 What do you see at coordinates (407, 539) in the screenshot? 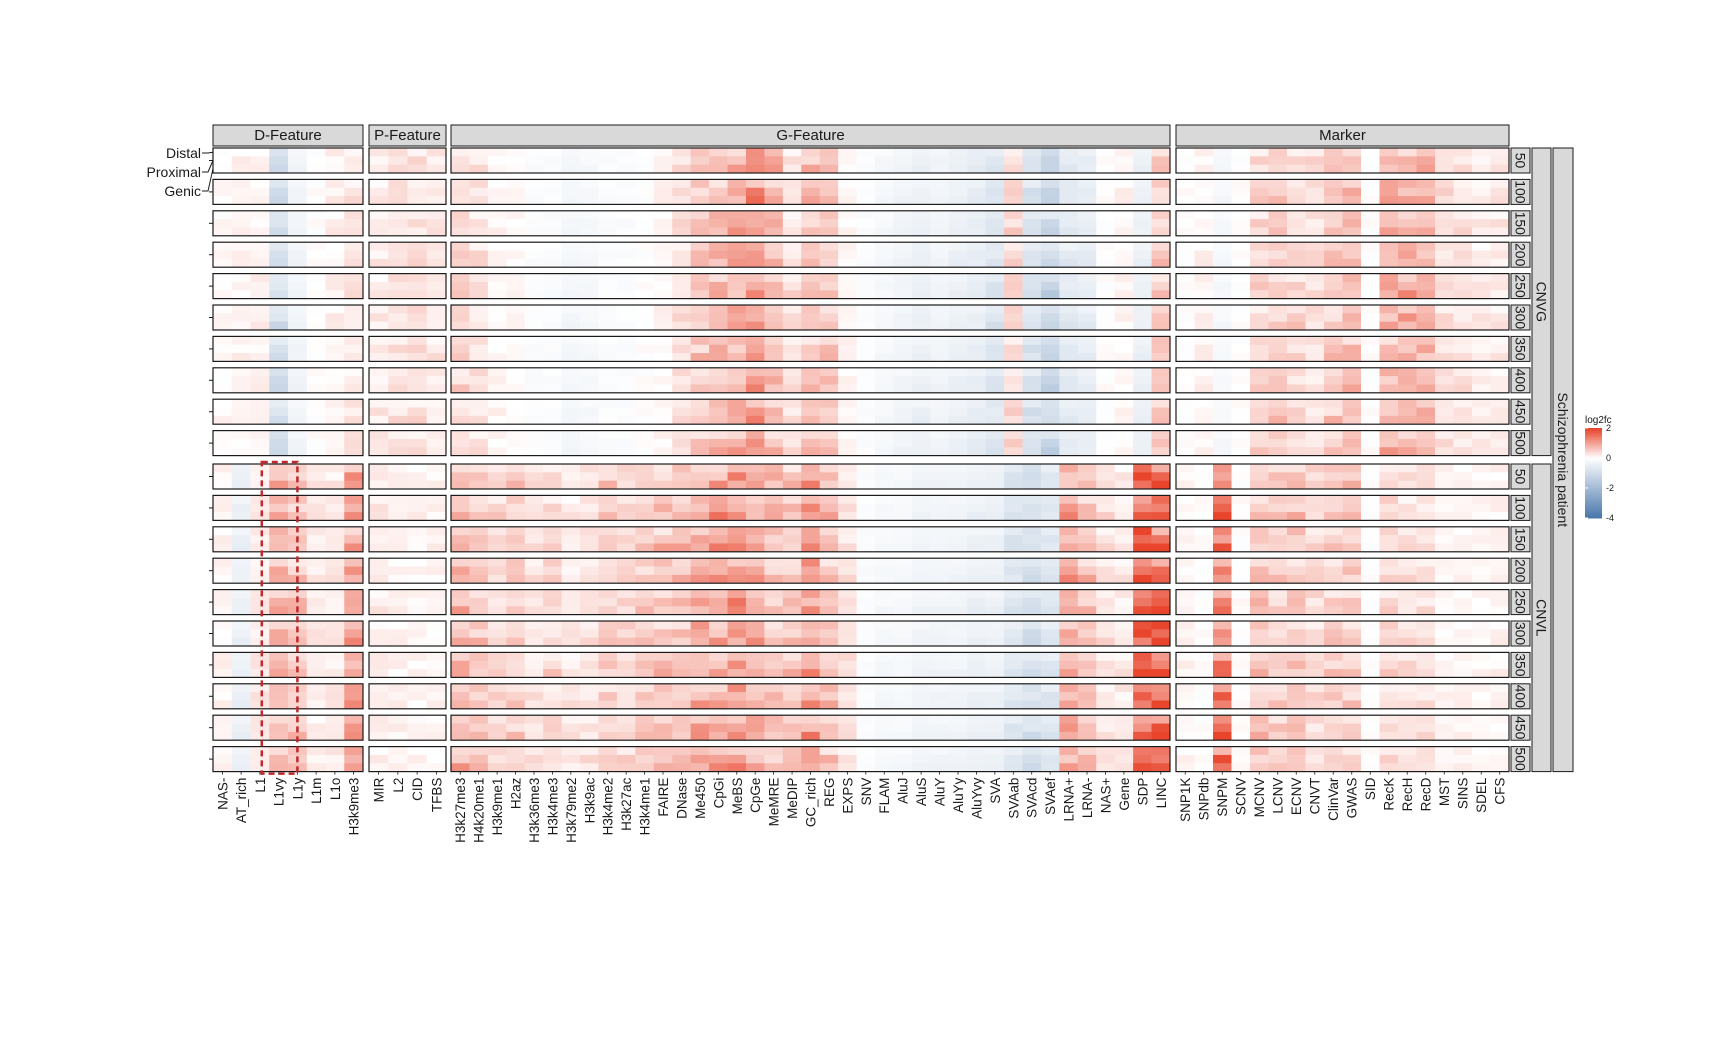
I see `panel-cnvl-150-p-feature` at bounding box center [407, 539].